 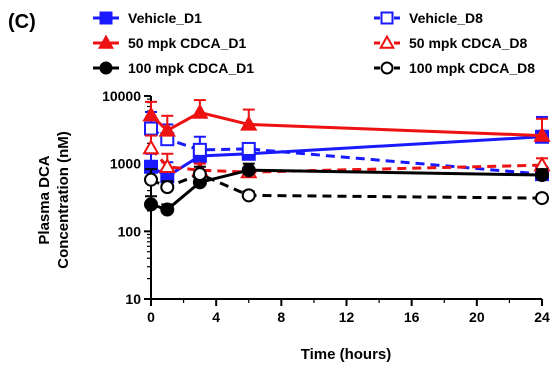 I want to click on legend-item: 100 mpk CDCA_D8, so click(x=454, y=68).